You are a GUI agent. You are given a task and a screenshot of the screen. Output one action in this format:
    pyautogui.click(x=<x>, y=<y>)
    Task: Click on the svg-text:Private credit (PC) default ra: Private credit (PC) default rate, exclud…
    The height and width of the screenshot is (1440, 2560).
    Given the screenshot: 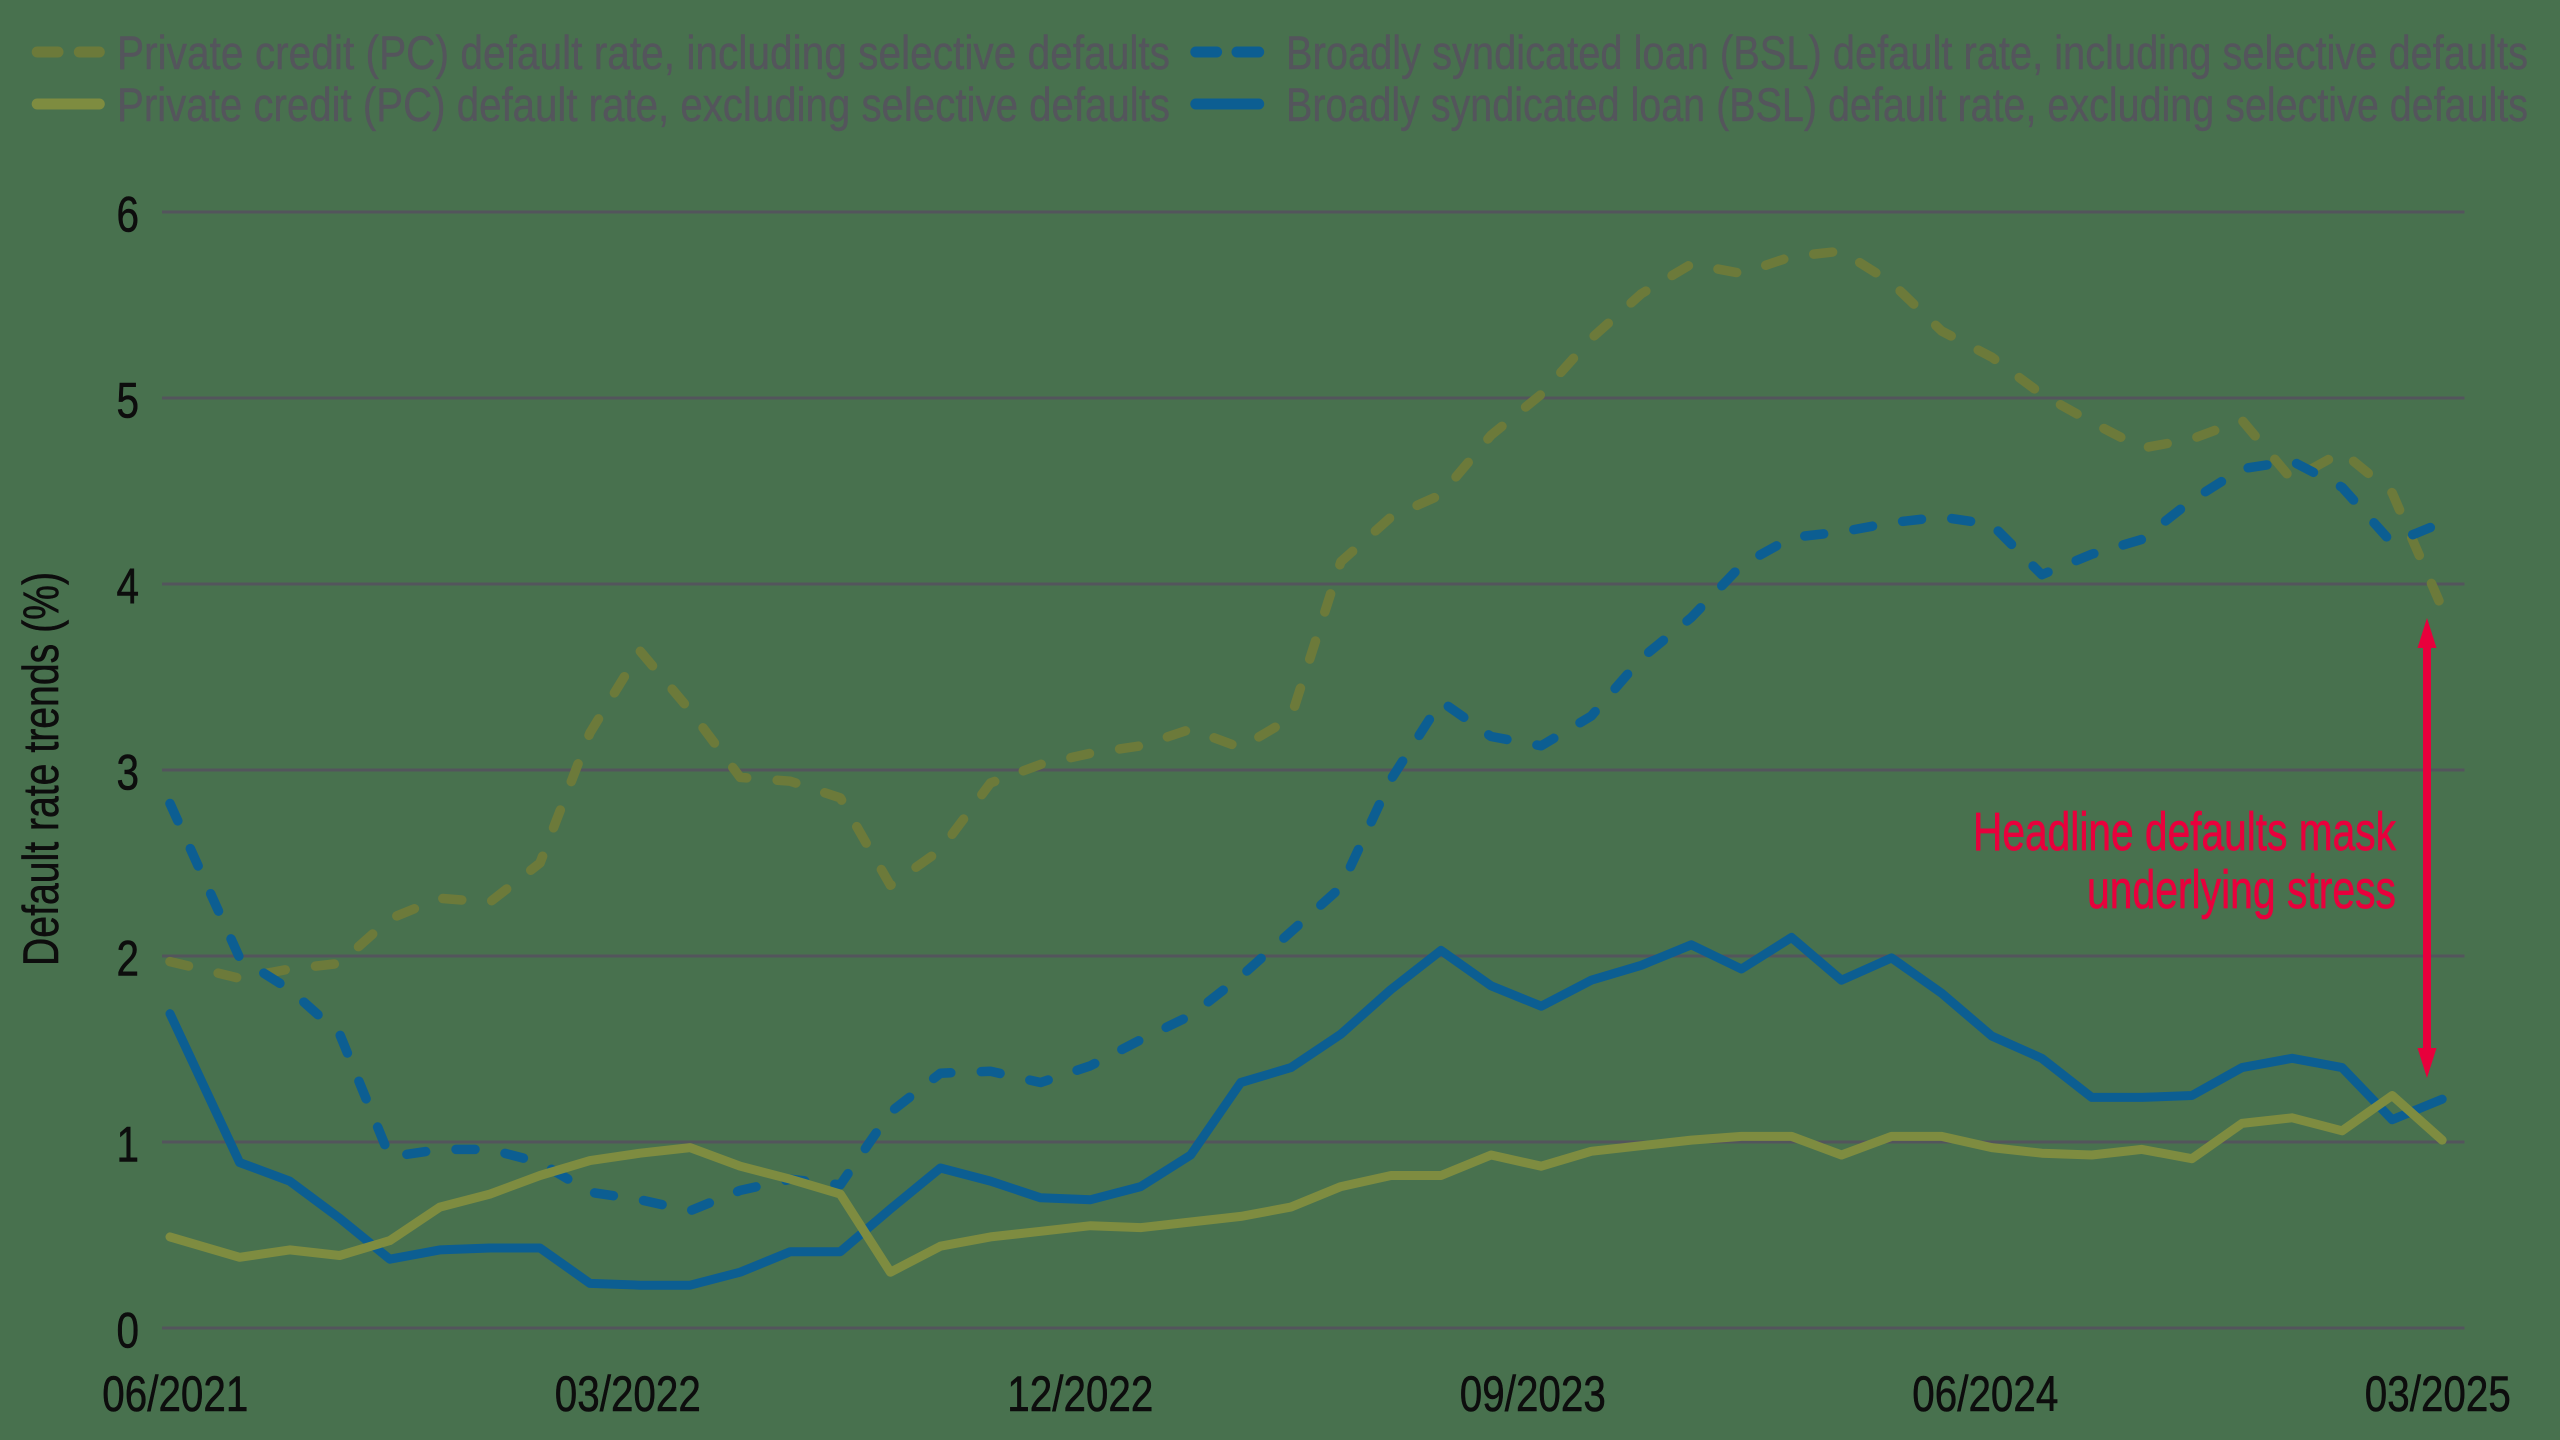 What is the action you would take?
    pyautogui.click(x=643, y=104)
    